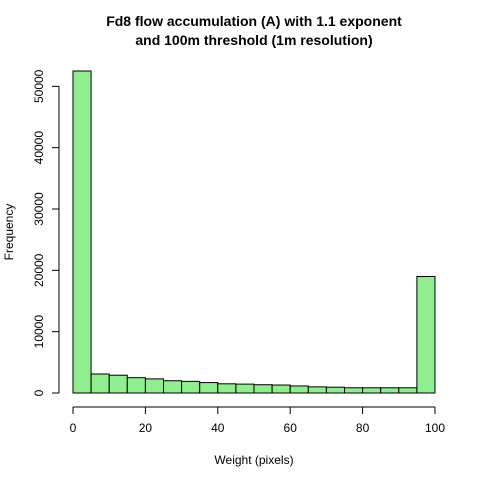 This screenshot has width=480, height=480. What do you see at coordinates (253, 40) in the screenshot?
I see `chart-title-line-2: and 100m threshold (1m resolution)` at bounding box center [253, 40].